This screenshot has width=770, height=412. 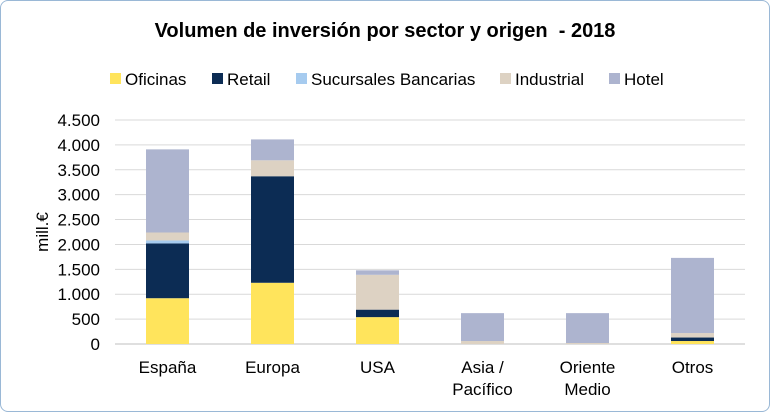 What do you see at coordinates (42, 232) in the screenshot?
I see `y-axis-label: mill.€` at bounding box center [42, 232].